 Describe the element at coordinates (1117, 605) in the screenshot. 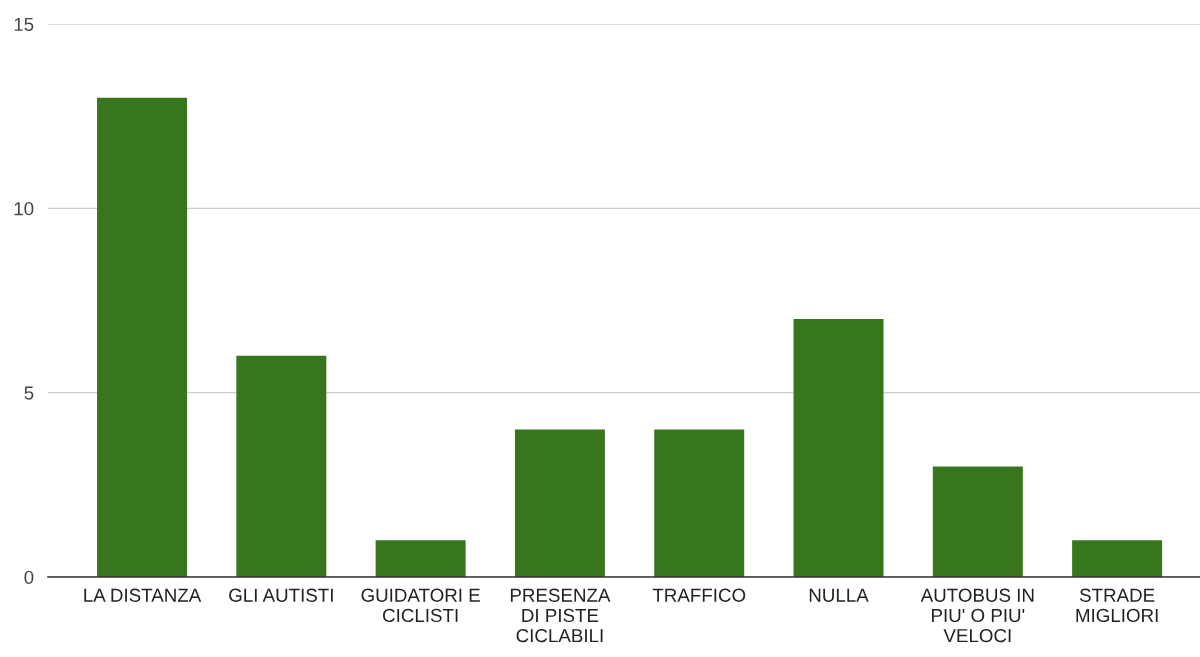

I see `x-tick-label: STRADE MIGLIORI` at that location.